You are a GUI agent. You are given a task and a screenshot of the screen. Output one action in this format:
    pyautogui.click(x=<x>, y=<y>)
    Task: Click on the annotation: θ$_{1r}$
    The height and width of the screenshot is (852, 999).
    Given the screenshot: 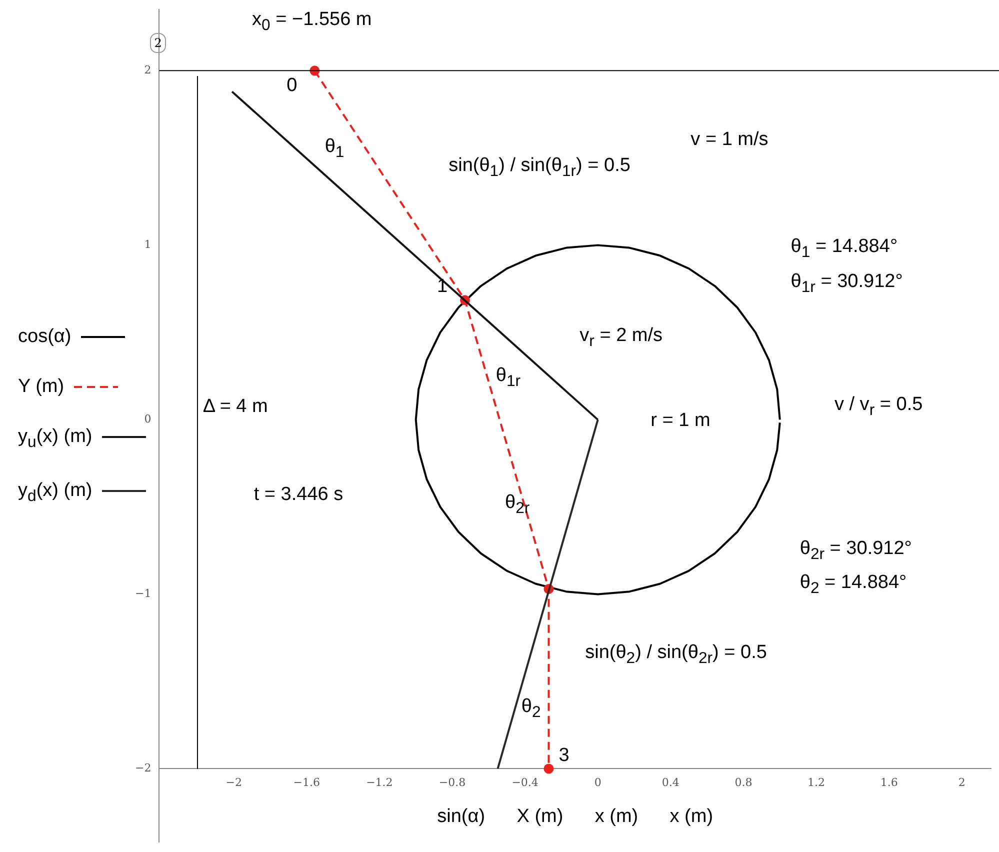 What is the action you would take?
    pyautogui.click(x=508, y=377)
    